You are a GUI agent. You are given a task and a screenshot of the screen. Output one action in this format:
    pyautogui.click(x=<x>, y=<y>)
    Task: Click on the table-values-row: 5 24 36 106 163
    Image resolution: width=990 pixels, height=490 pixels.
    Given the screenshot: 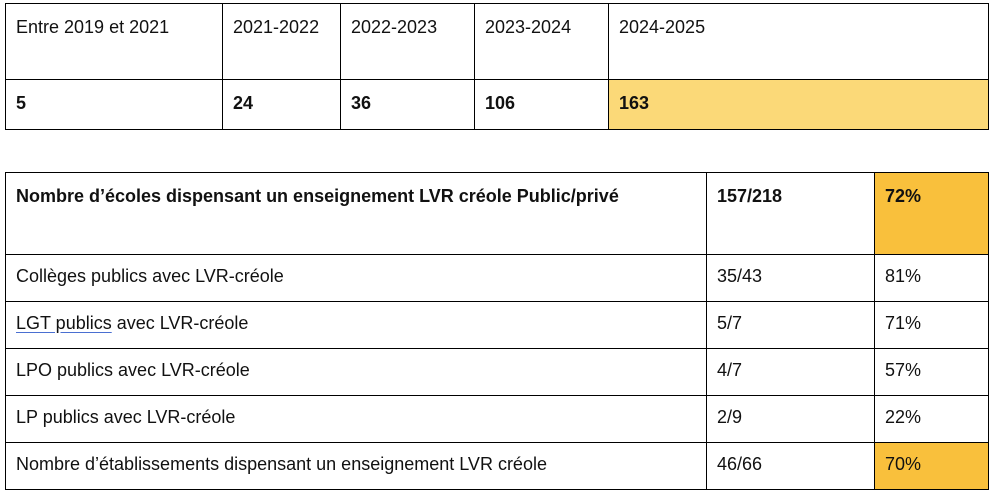 What is the action you would take?
    pyautogui.click(x=497, y=104)
    